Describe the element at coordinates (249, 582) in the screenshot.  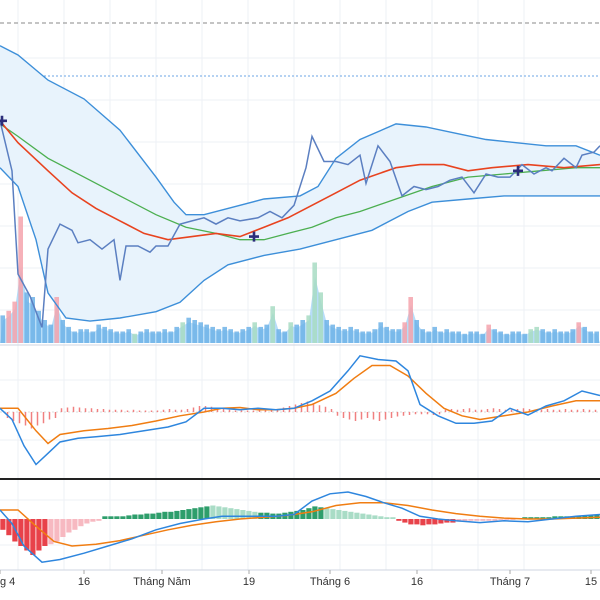
I see `x-tick-label: 19` at that location.